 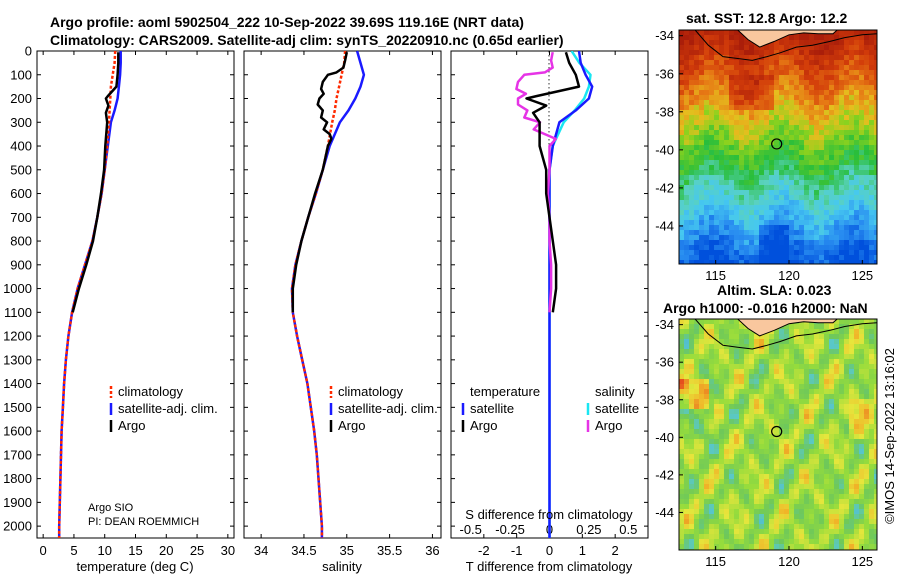 I want to click on x-tick-label: 36, so click(x=432, y=550).